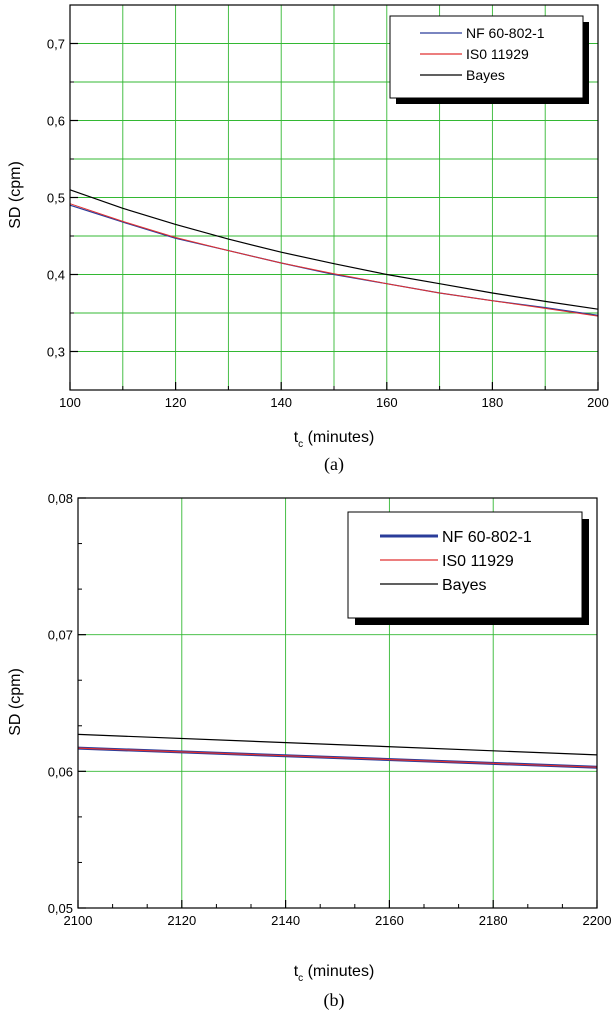 The height and width of the screenshot is (1024, 614). I want to click on chart-a-series-bayes, so click(334, 249).